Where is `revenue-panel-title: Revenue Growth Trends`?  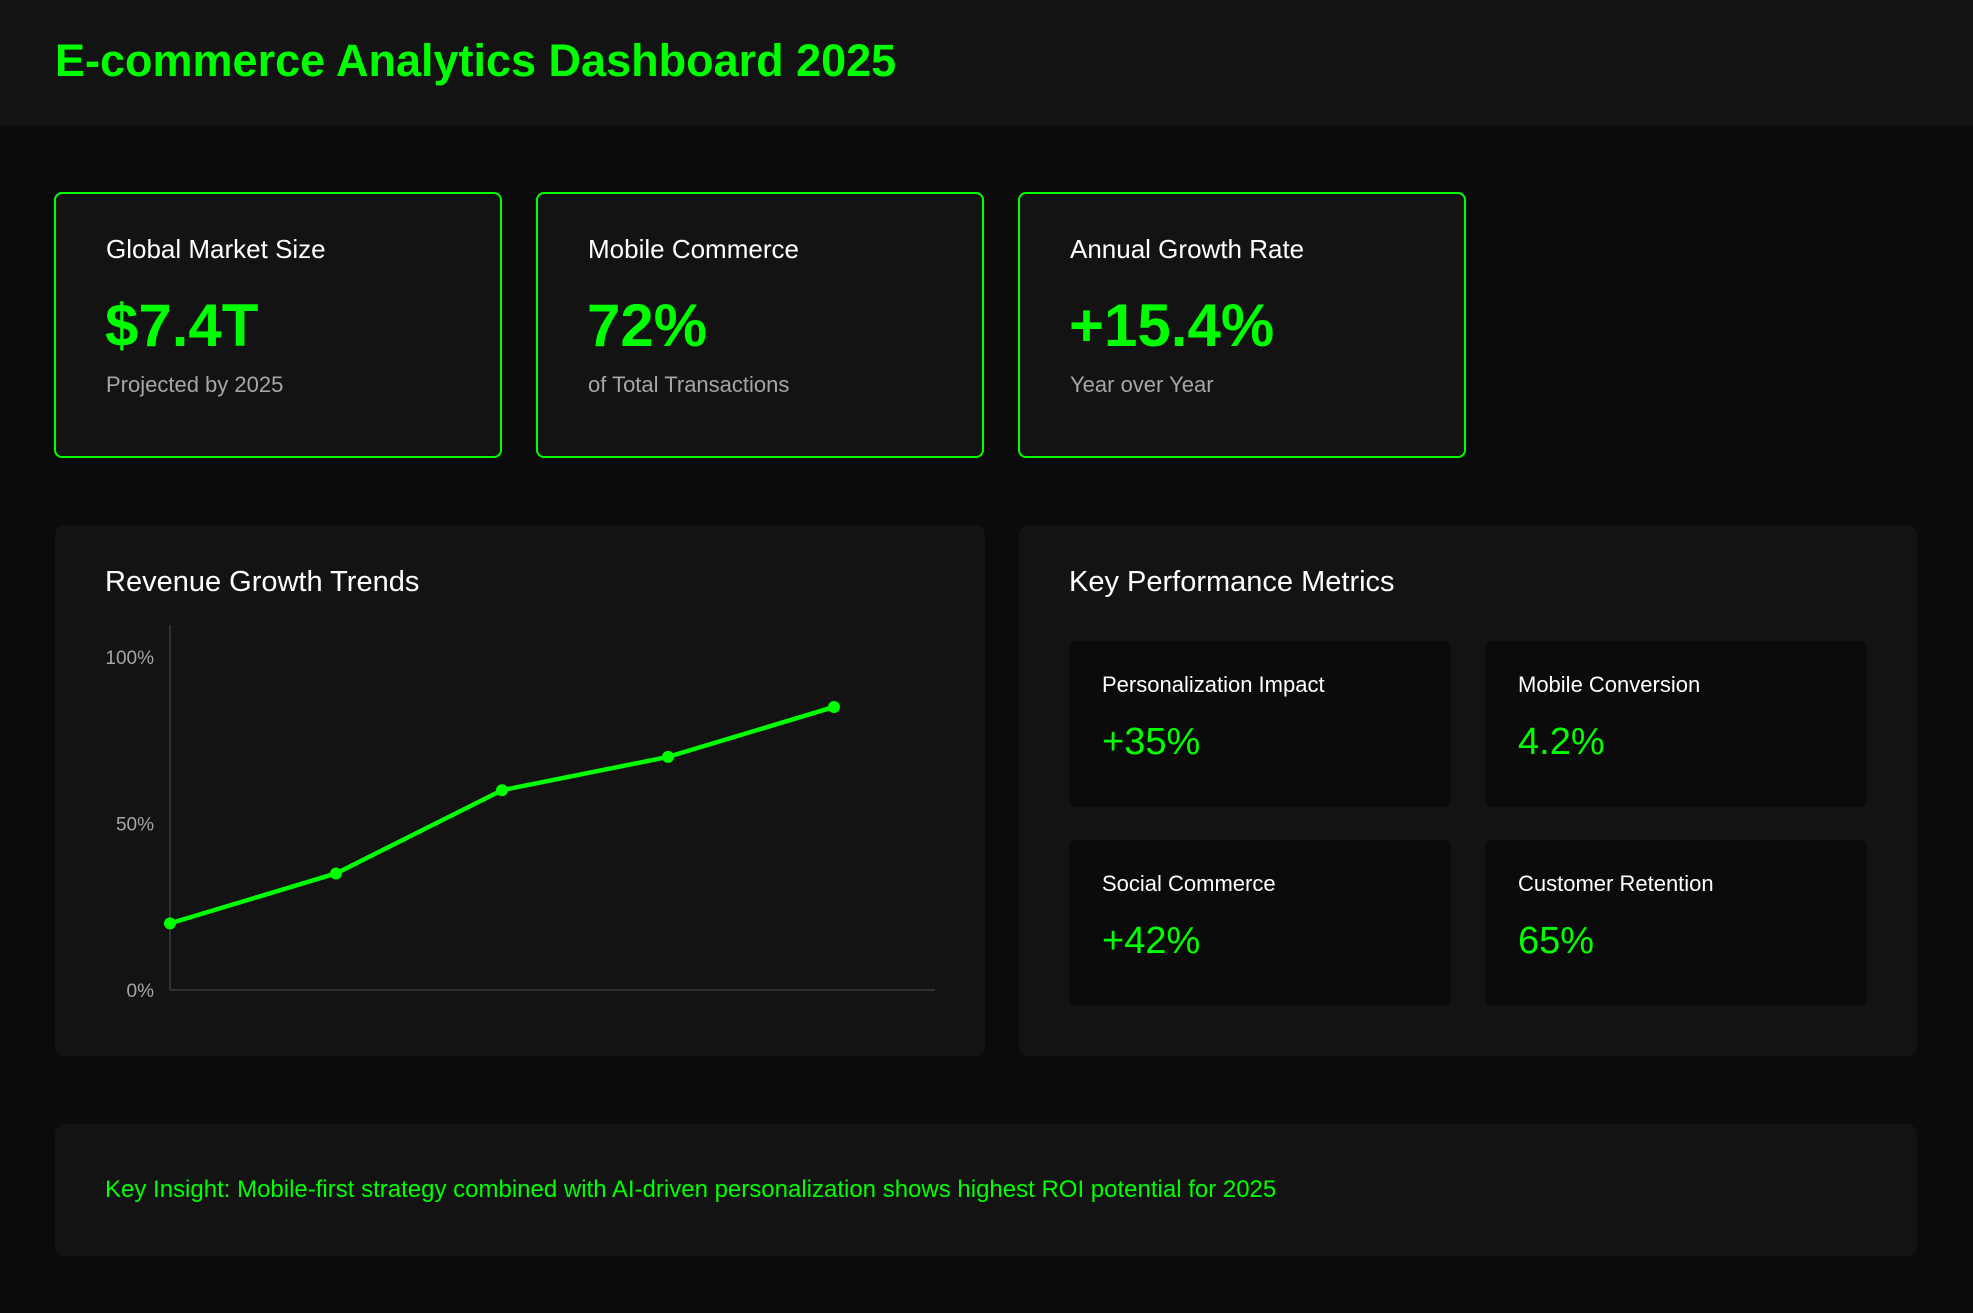 revenue-panel-title: Revenue Growth Trends is located at coordinates (262, 582).